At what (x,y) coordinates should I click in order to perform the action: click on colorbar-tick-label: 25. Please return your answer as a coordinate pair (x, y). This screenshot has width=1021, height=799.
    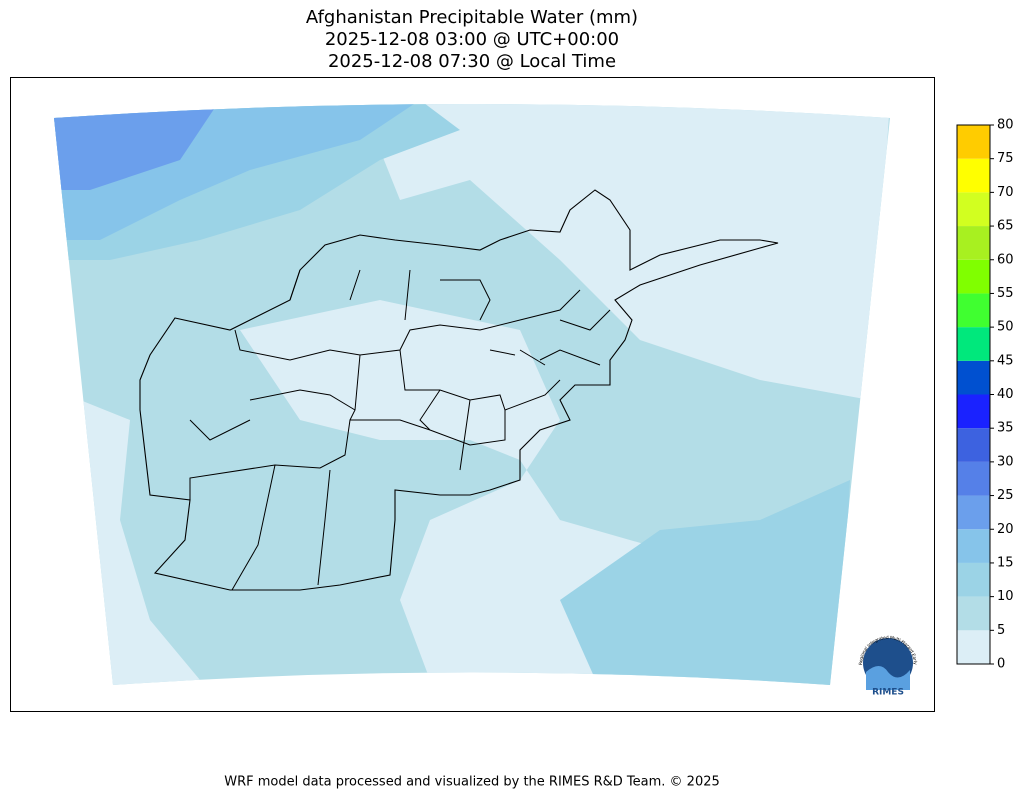
    Looking at the image, I should click on (1005, 495).